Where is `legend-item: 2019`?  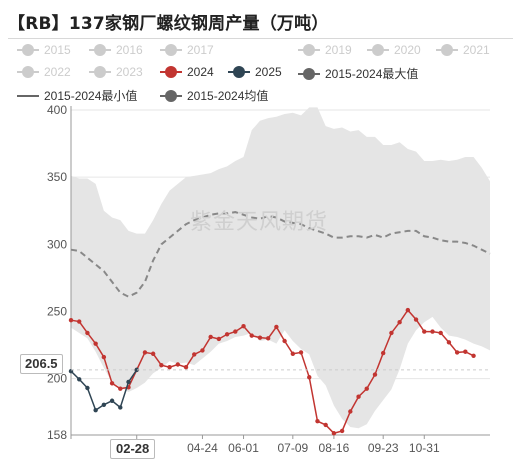
legend-item: 2019 is located at coordinates (325, 50).